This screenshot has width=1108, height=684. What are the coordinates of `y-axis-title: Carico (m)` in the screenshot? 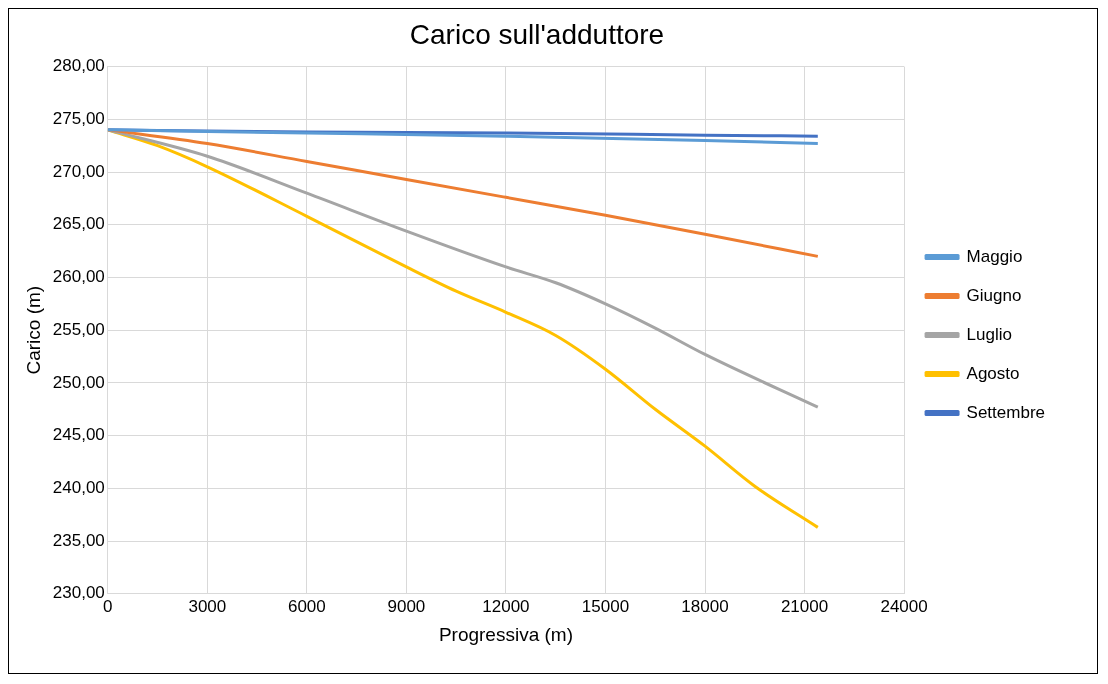 It's located at (33, 330).